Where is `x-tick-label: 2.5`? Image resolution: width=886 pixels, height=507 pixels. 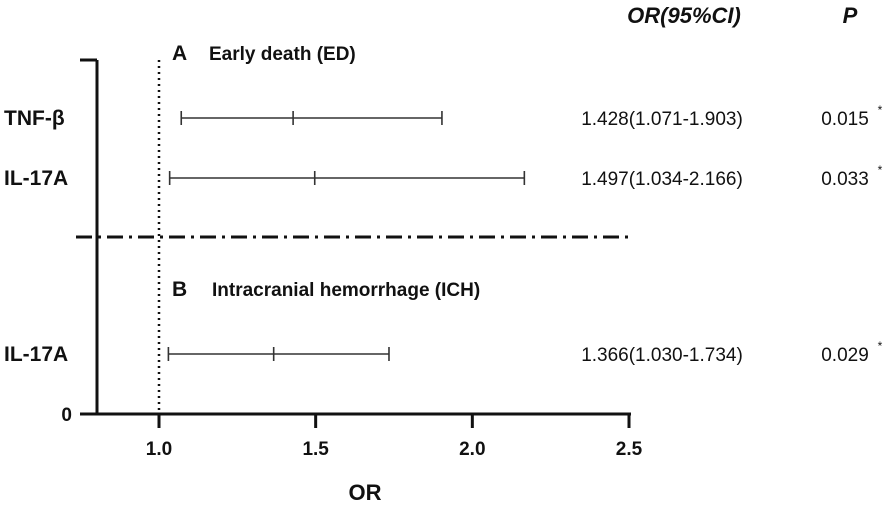
x-tick-label: 2.5 is located at coordinates (629, 449).